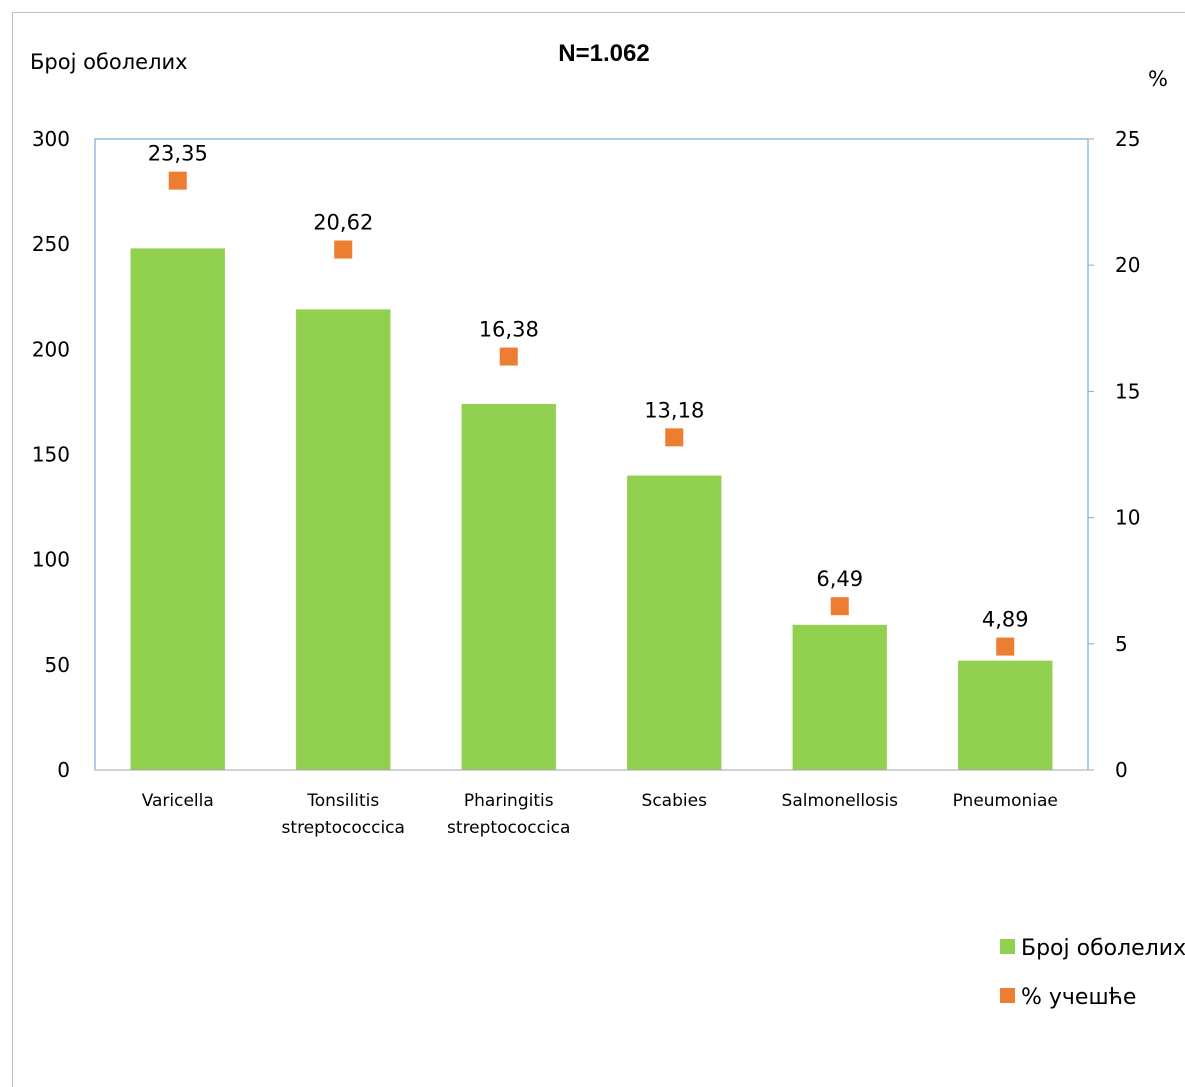 This screenshot has height=1087, width=1185. What do you see at coordinates (1005, 620) in the screenshot?
I see `data-label-5: 4,89` at bounding box center [1005, 620].